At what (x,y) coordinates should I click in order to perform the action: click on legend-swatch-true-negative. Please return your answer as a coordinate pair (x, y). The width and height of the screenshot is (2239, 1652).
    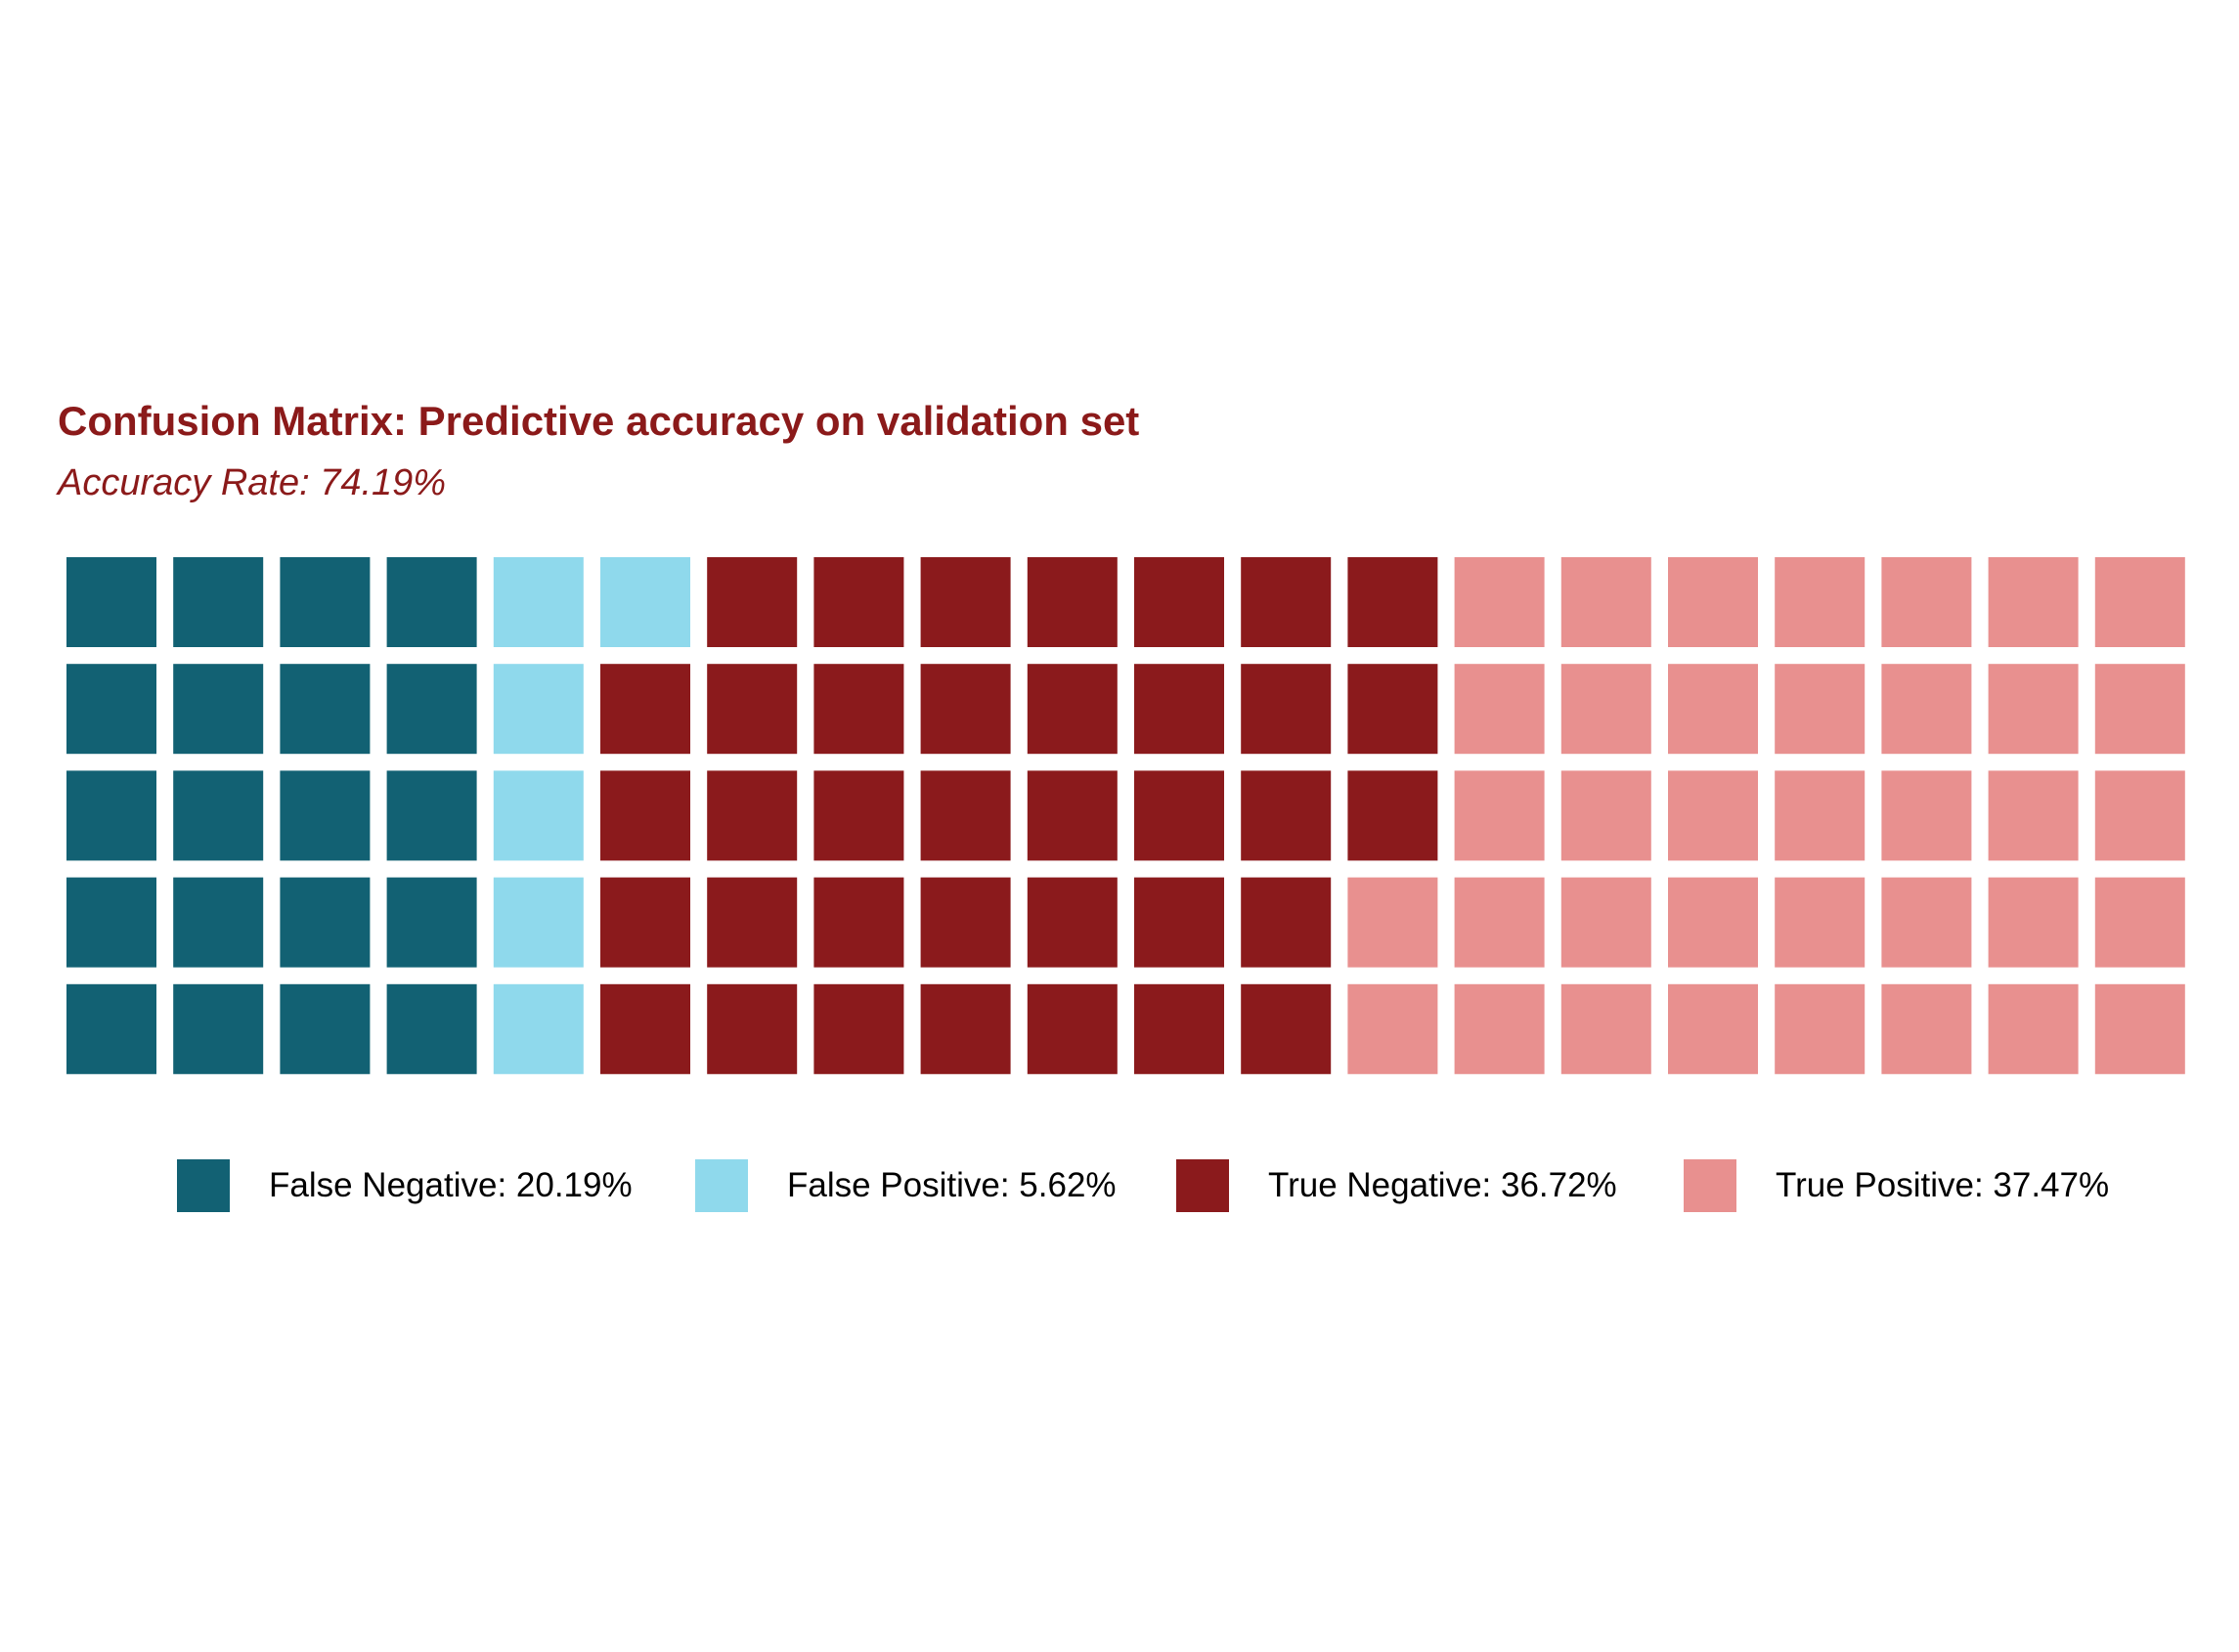
    Looking at the image, I should click on (1203, 1185).